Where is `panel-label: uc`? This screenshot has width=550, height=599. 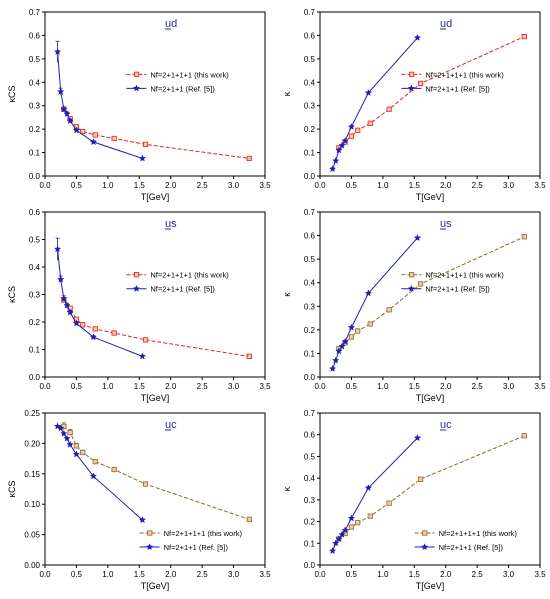 panel-label: uc is located at coordinates (446, 425).